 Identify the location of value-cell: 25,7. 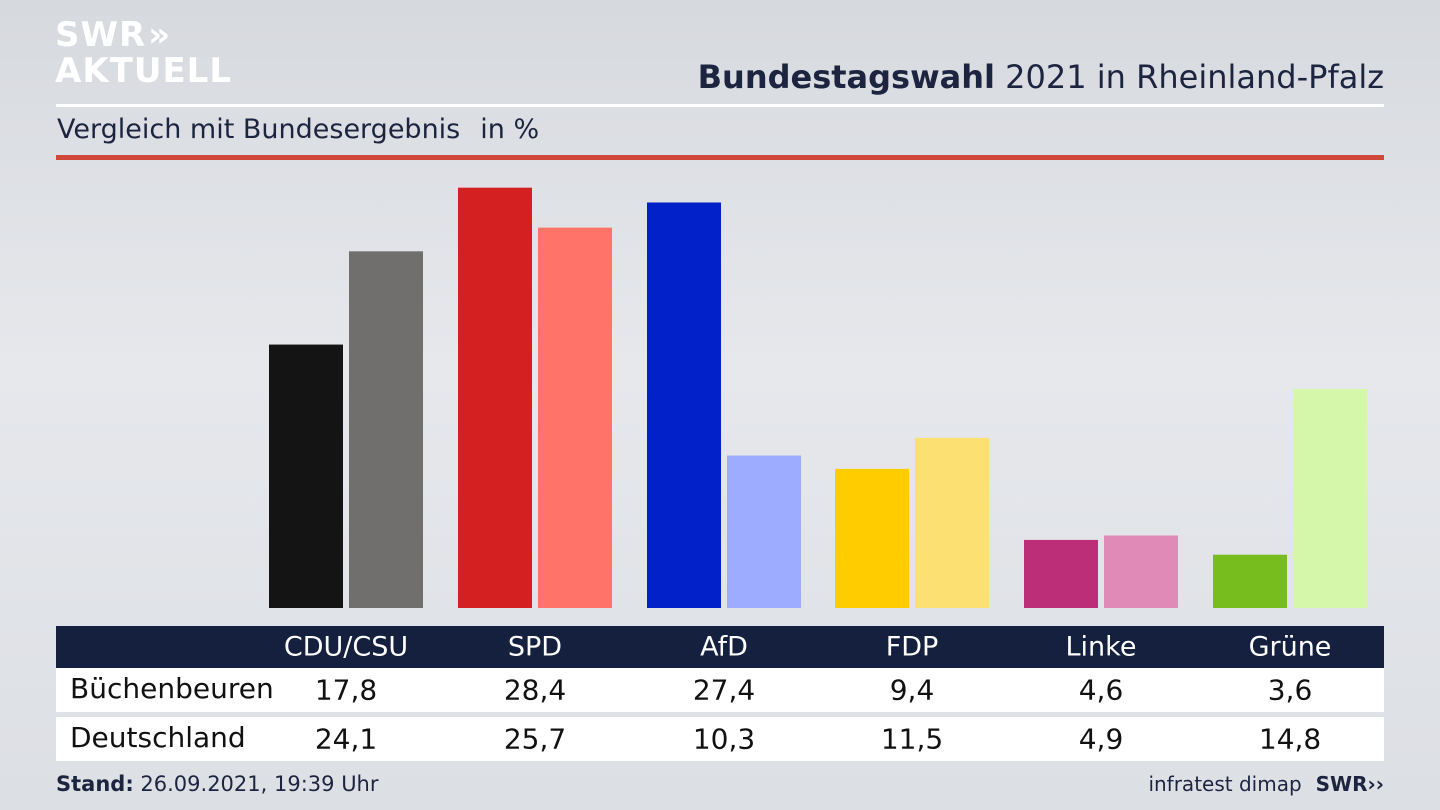
(535, 739).